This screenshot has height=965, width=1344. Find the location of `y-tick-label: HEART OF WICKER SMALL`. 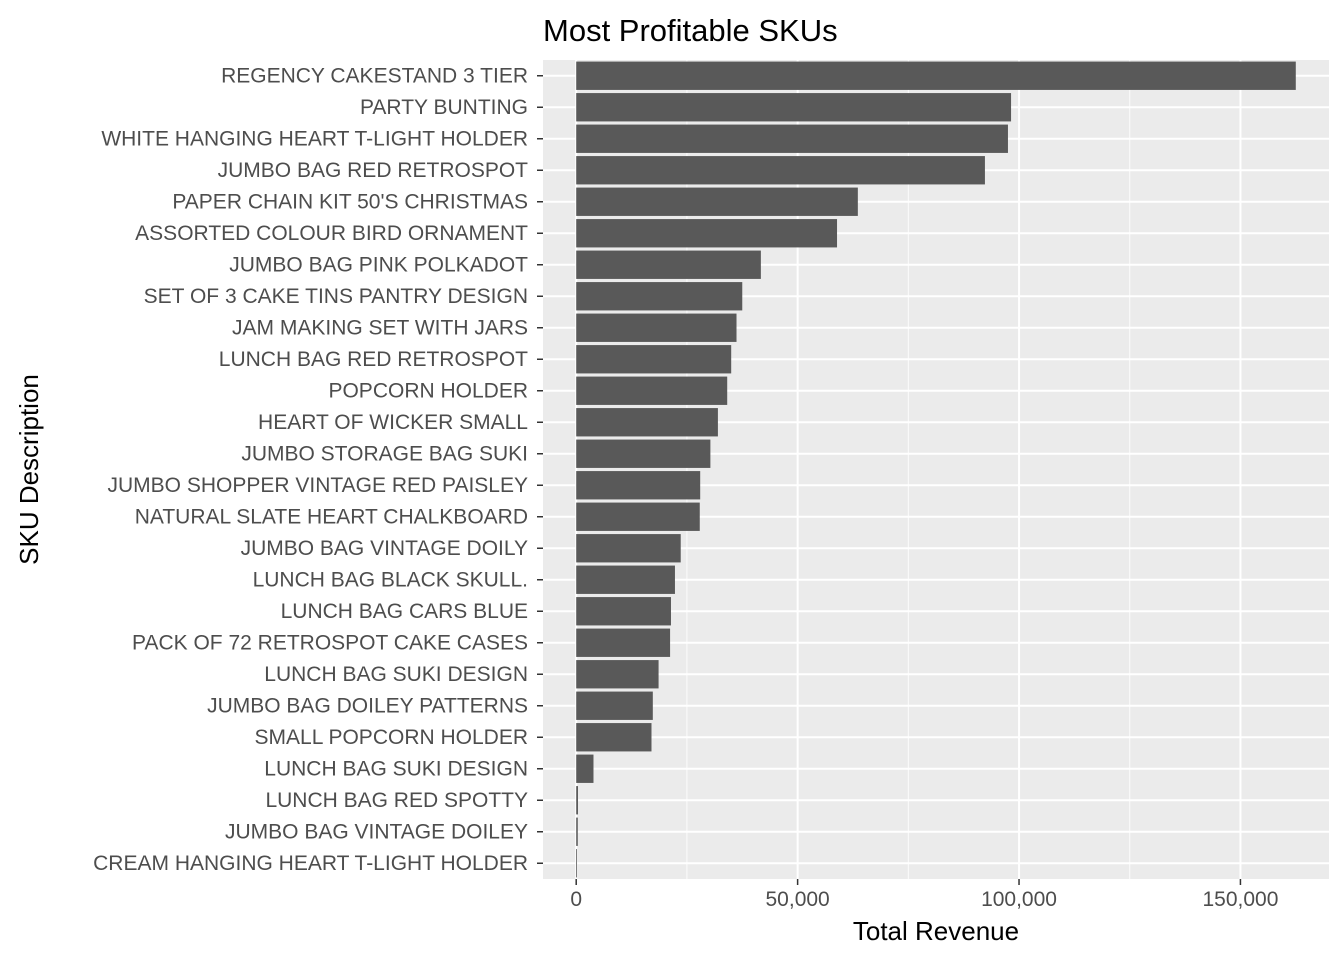

y-tick-label: HEART OF WICKER SMALL is located at coordinates (393, 422).